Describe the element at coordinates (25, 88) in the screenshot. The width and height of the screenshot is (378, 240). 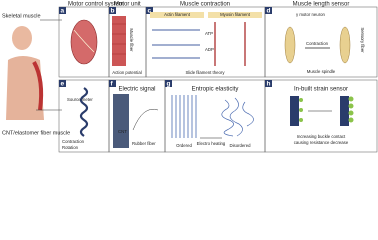
I see `torso` at that location.